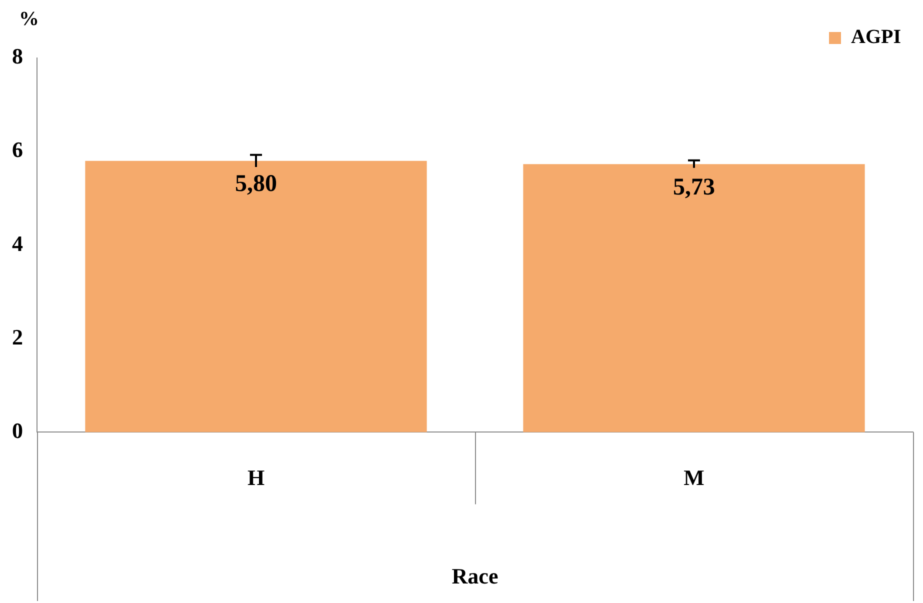 Image resolution: width=923 pixels, height=603 pixels. I want to click on y-tick-label: 2, so click(17, 337).